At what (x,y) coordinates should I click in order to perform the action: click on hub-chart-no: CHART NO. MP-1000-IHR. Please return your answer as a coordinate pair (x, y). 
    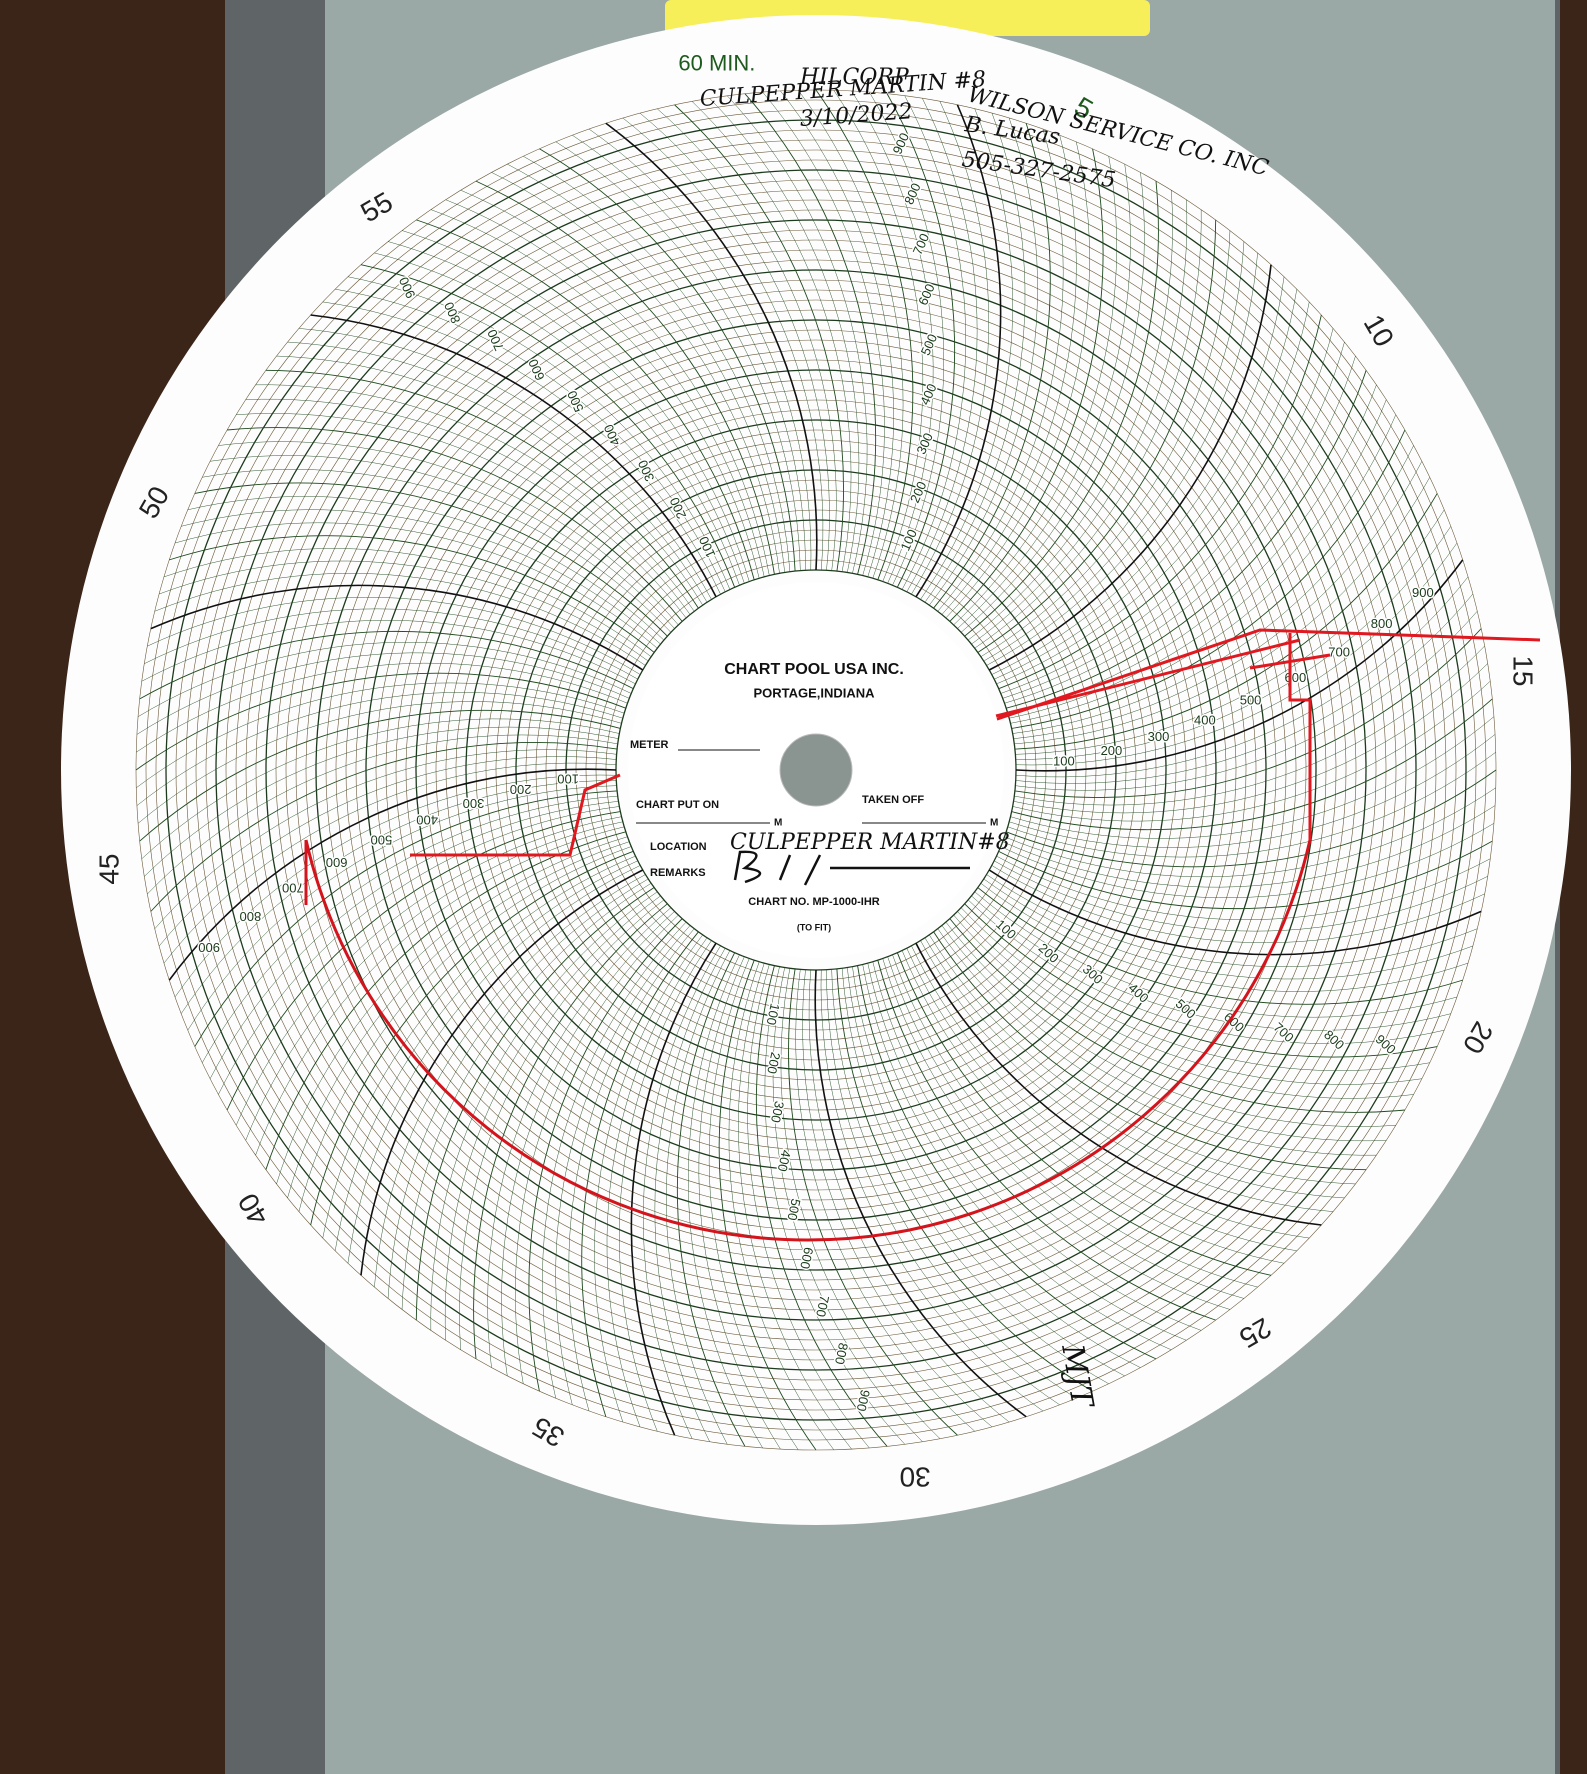
    Looking at the image, I should click on (813, 902).